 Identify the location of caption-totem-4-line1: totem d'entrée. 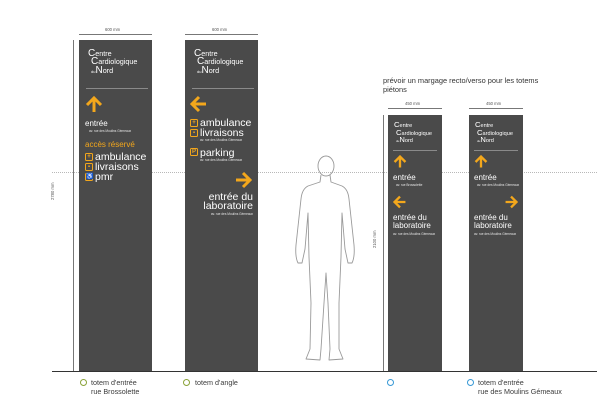
(501, 382).